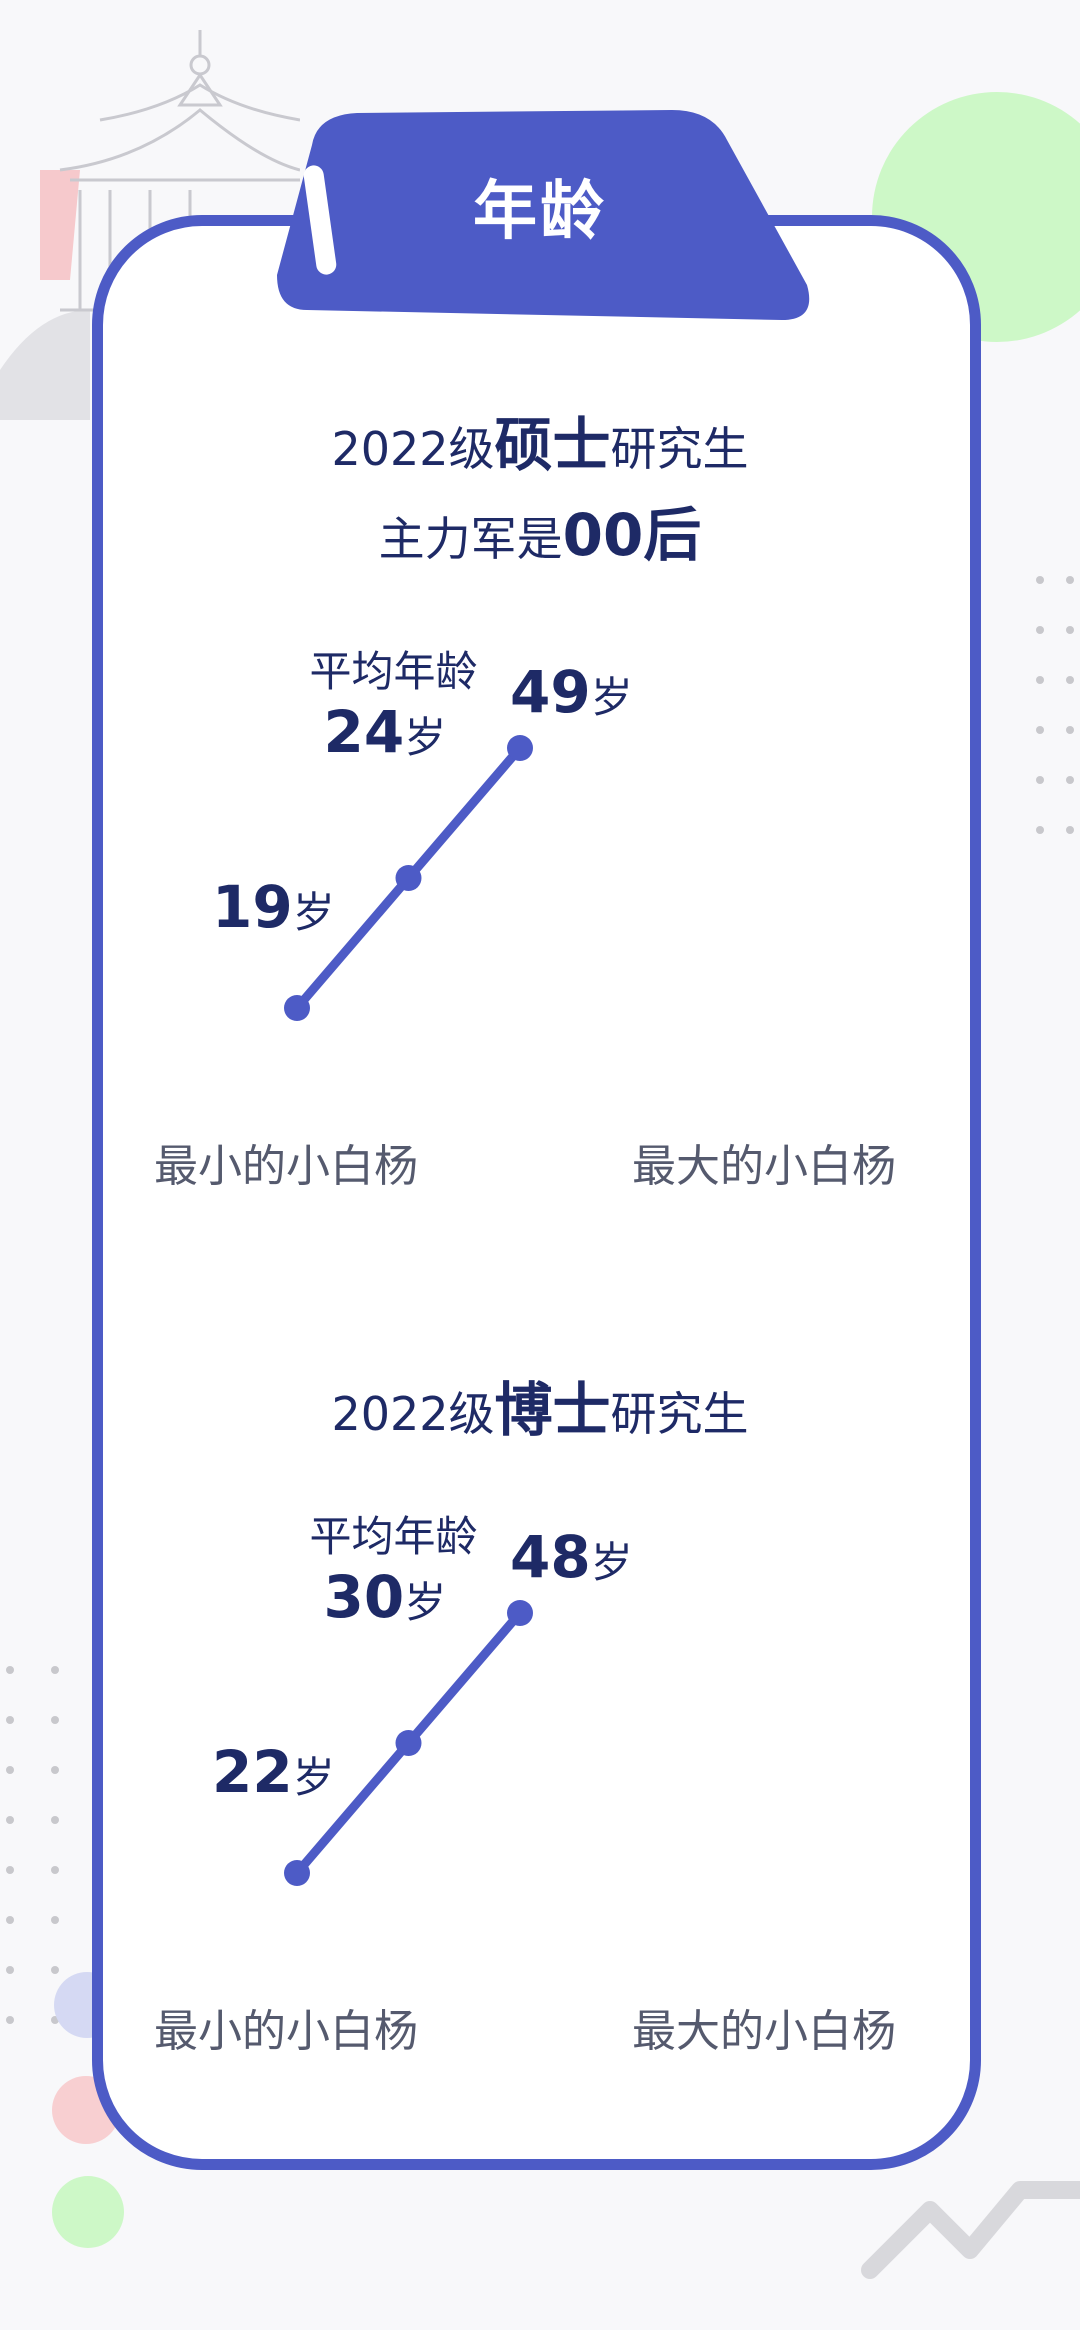  I want to click on value-avg-number: 24, so click(364, 732).